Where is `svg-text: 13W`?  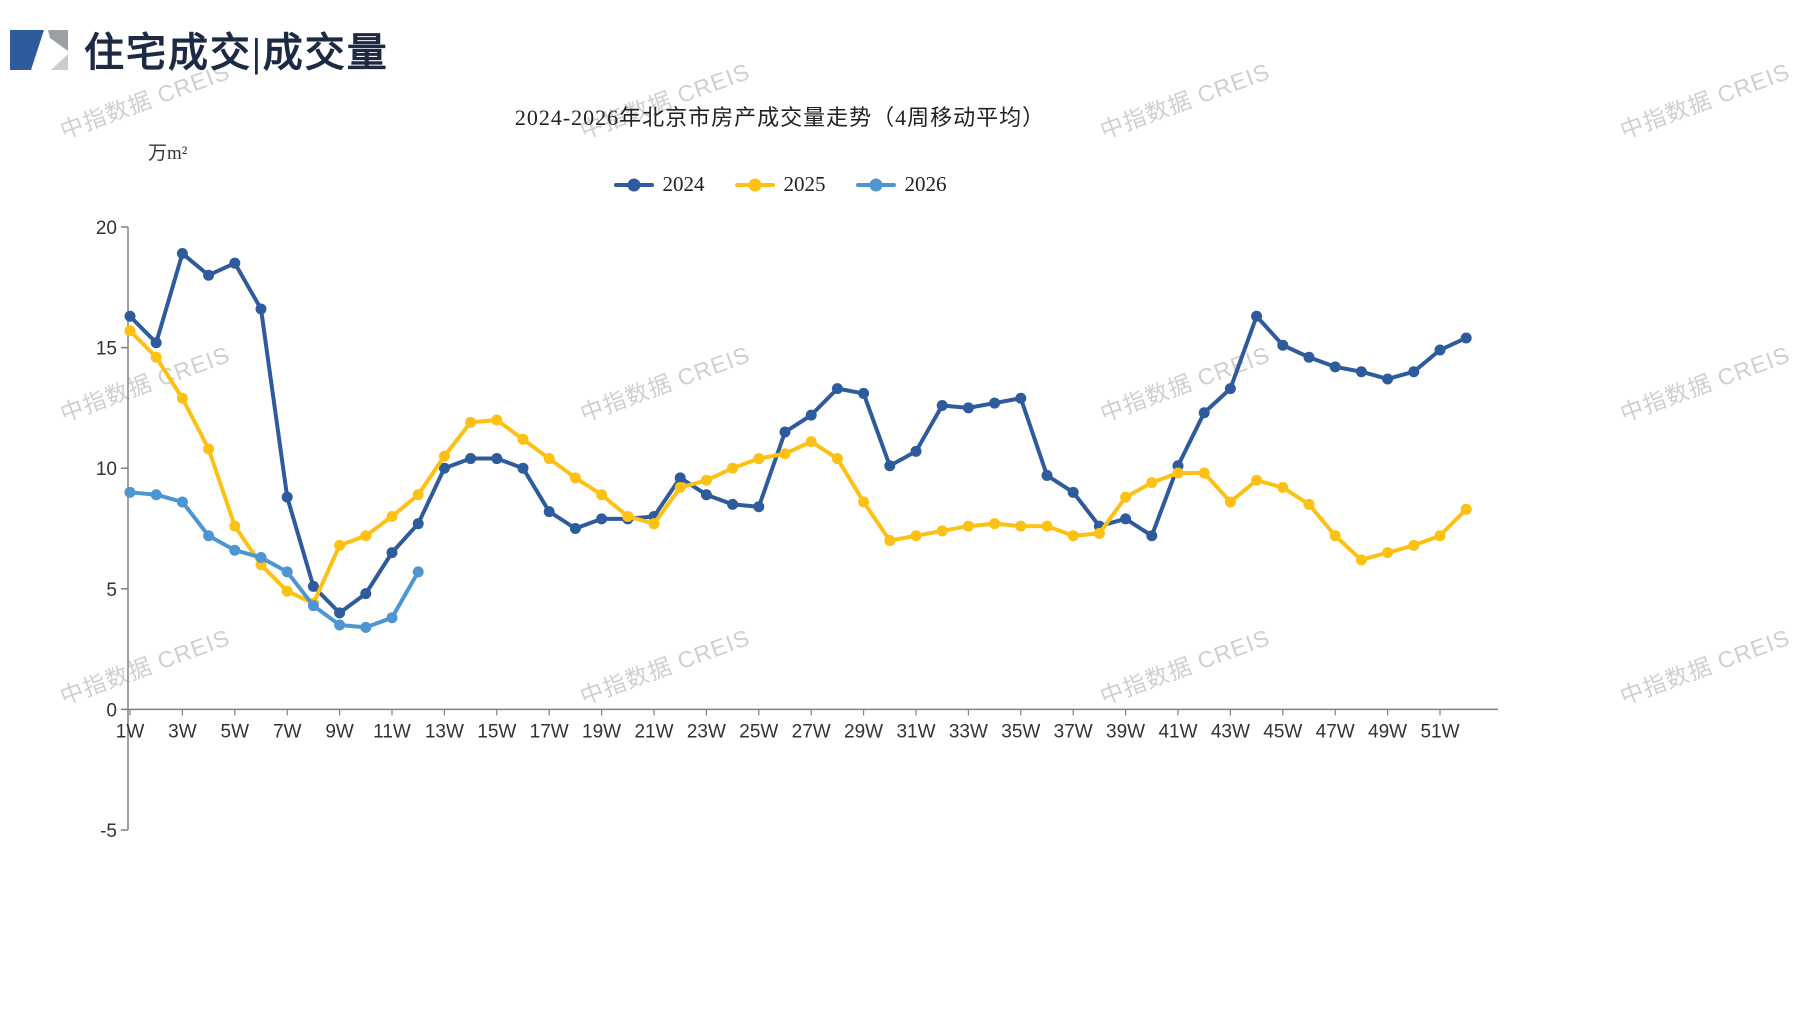
svg-text: 13W is located at coordinates (444, 731).